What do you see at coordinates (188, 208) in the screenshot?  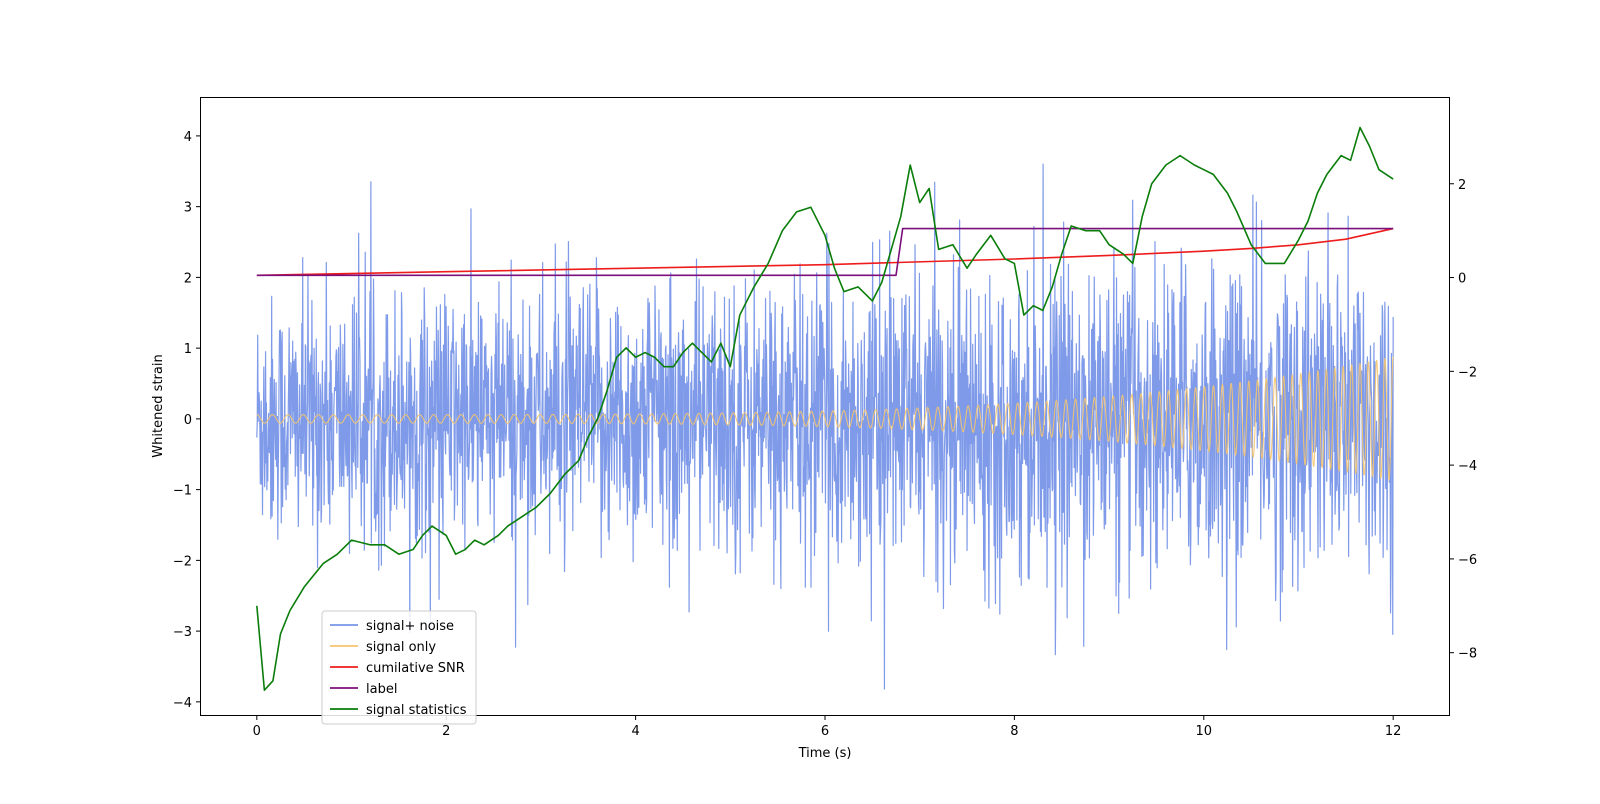 I see `y-tick-label: 3` at bounding box center [188, 208].